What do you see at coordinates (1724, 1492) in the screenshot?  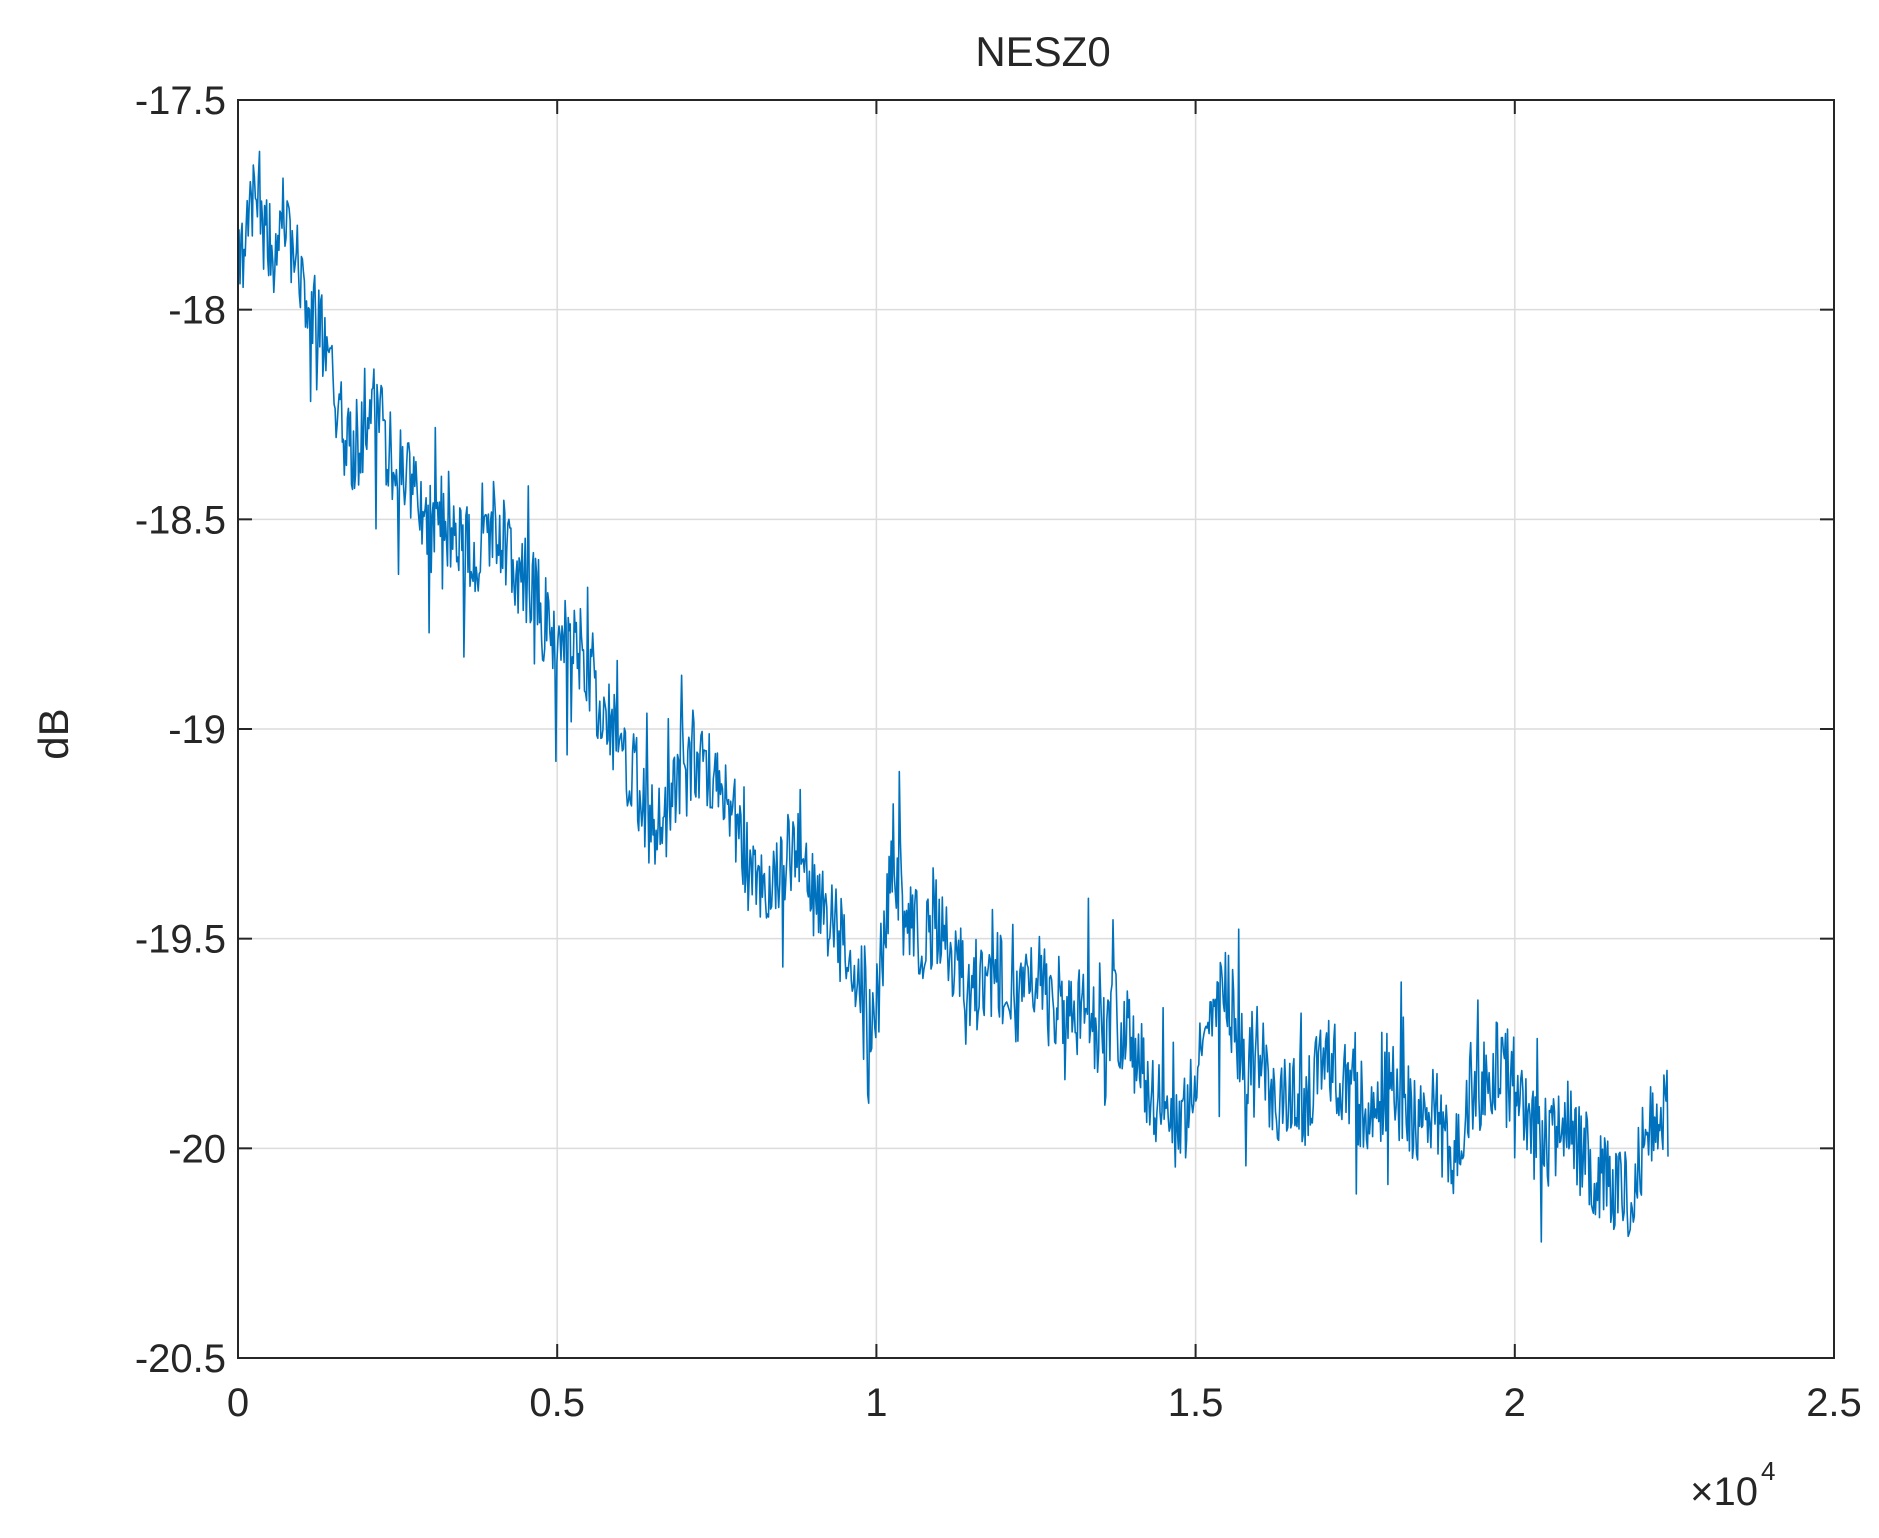 I see `x-multiplier-base: ×10` at bounding box center [1724, 1492].